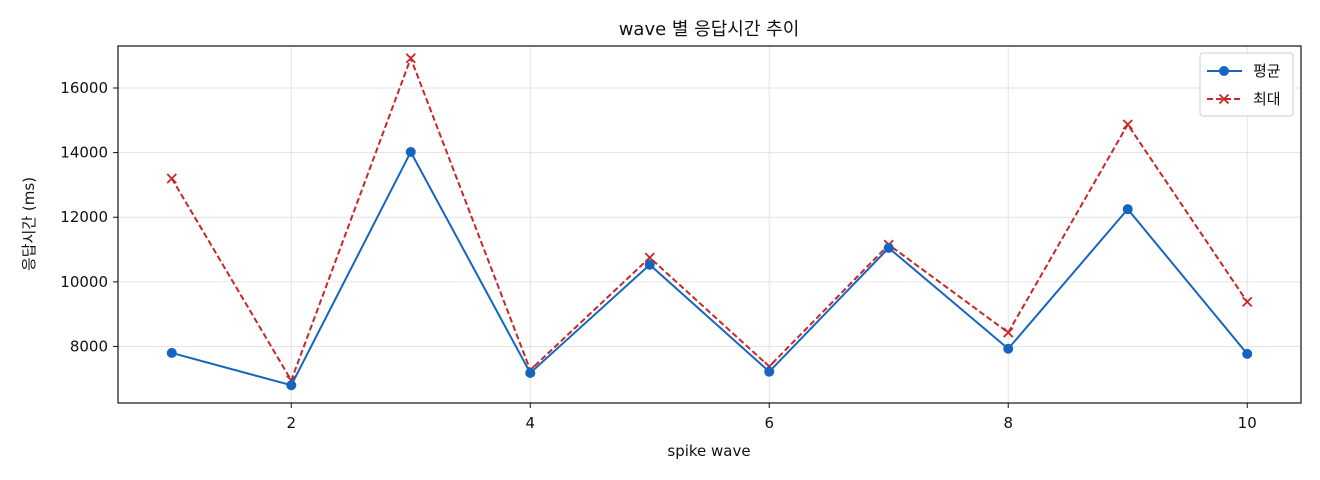 This screenshot has height=480, width=1320. I want to click on x-tick-label: 4, so click(530, 423).